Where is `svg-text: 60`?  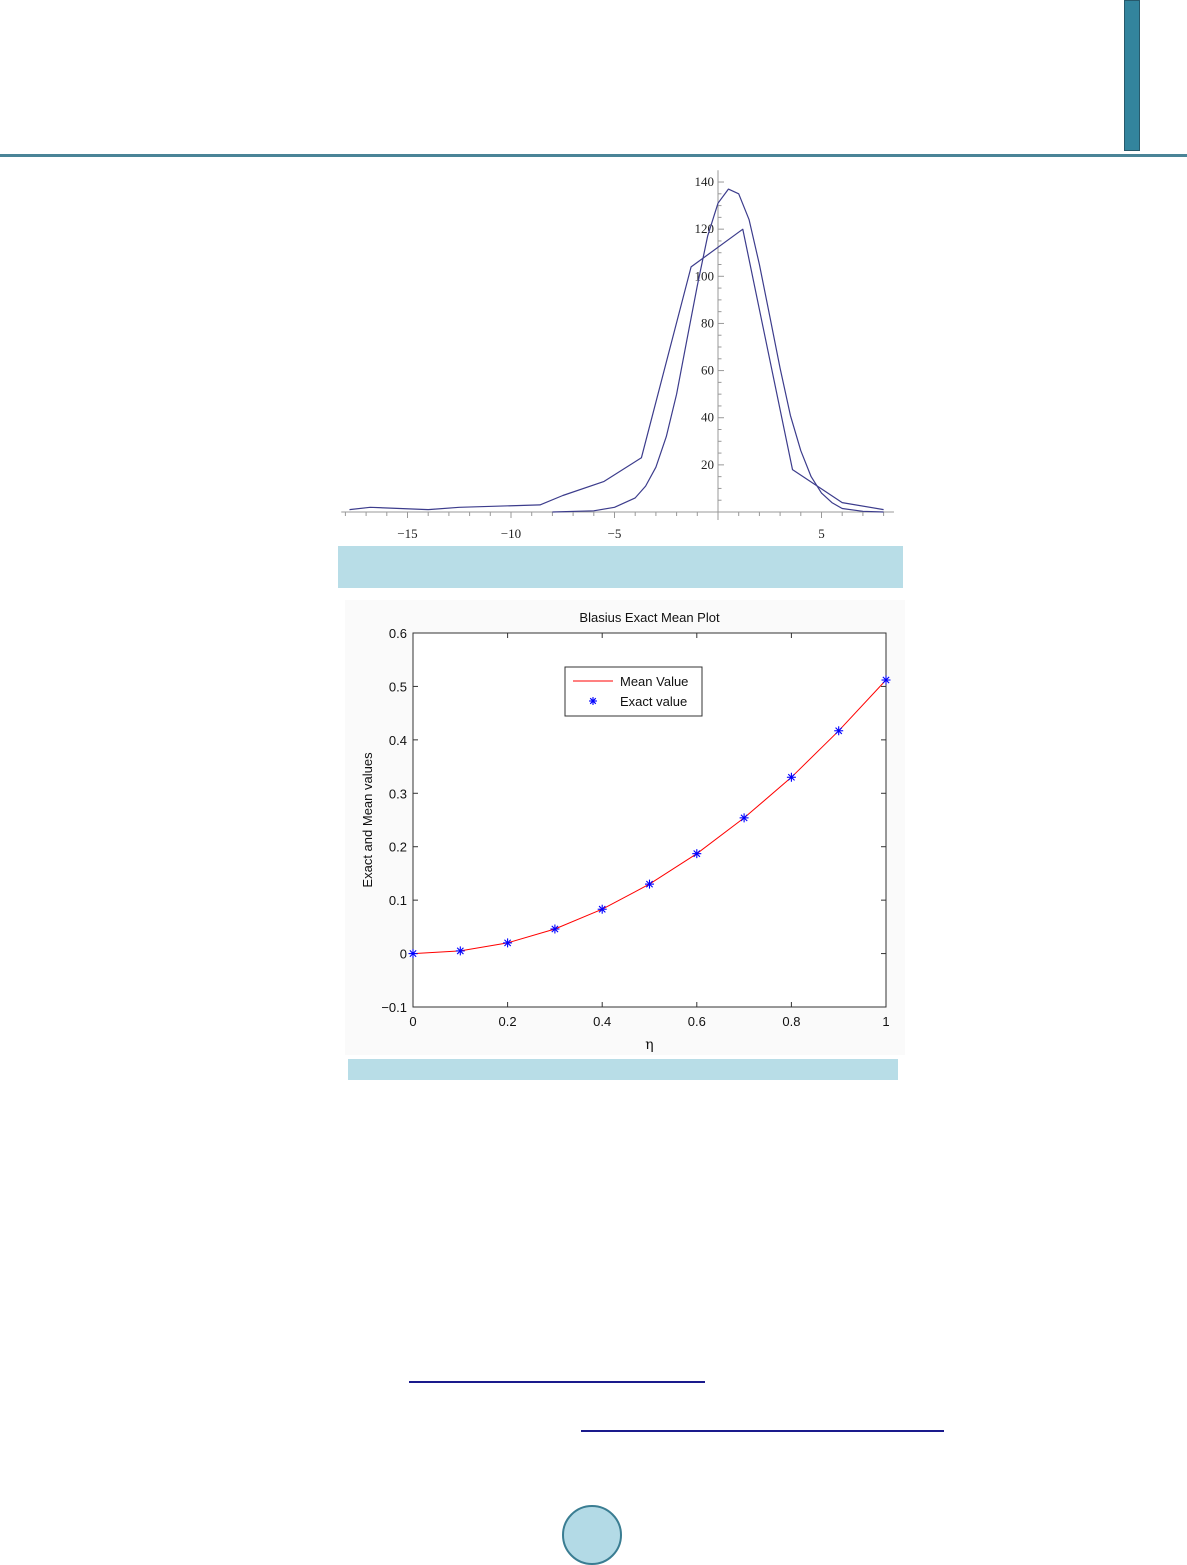
svg-text: 60 is located at coordinates (707, 370).